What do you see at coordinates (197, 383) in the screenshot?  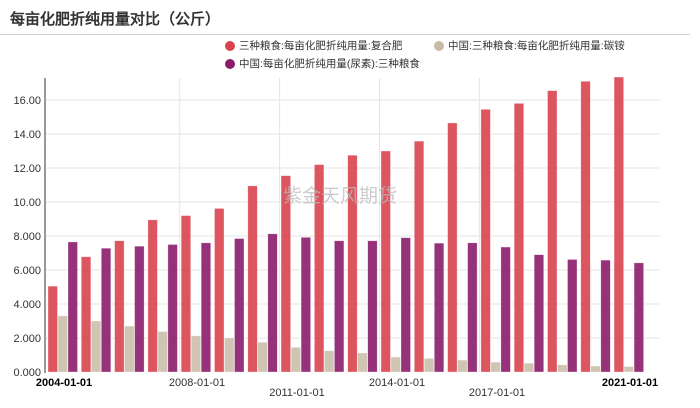 I see `x-tick-label: 2008-01-01` at bounding box center [197, 383].